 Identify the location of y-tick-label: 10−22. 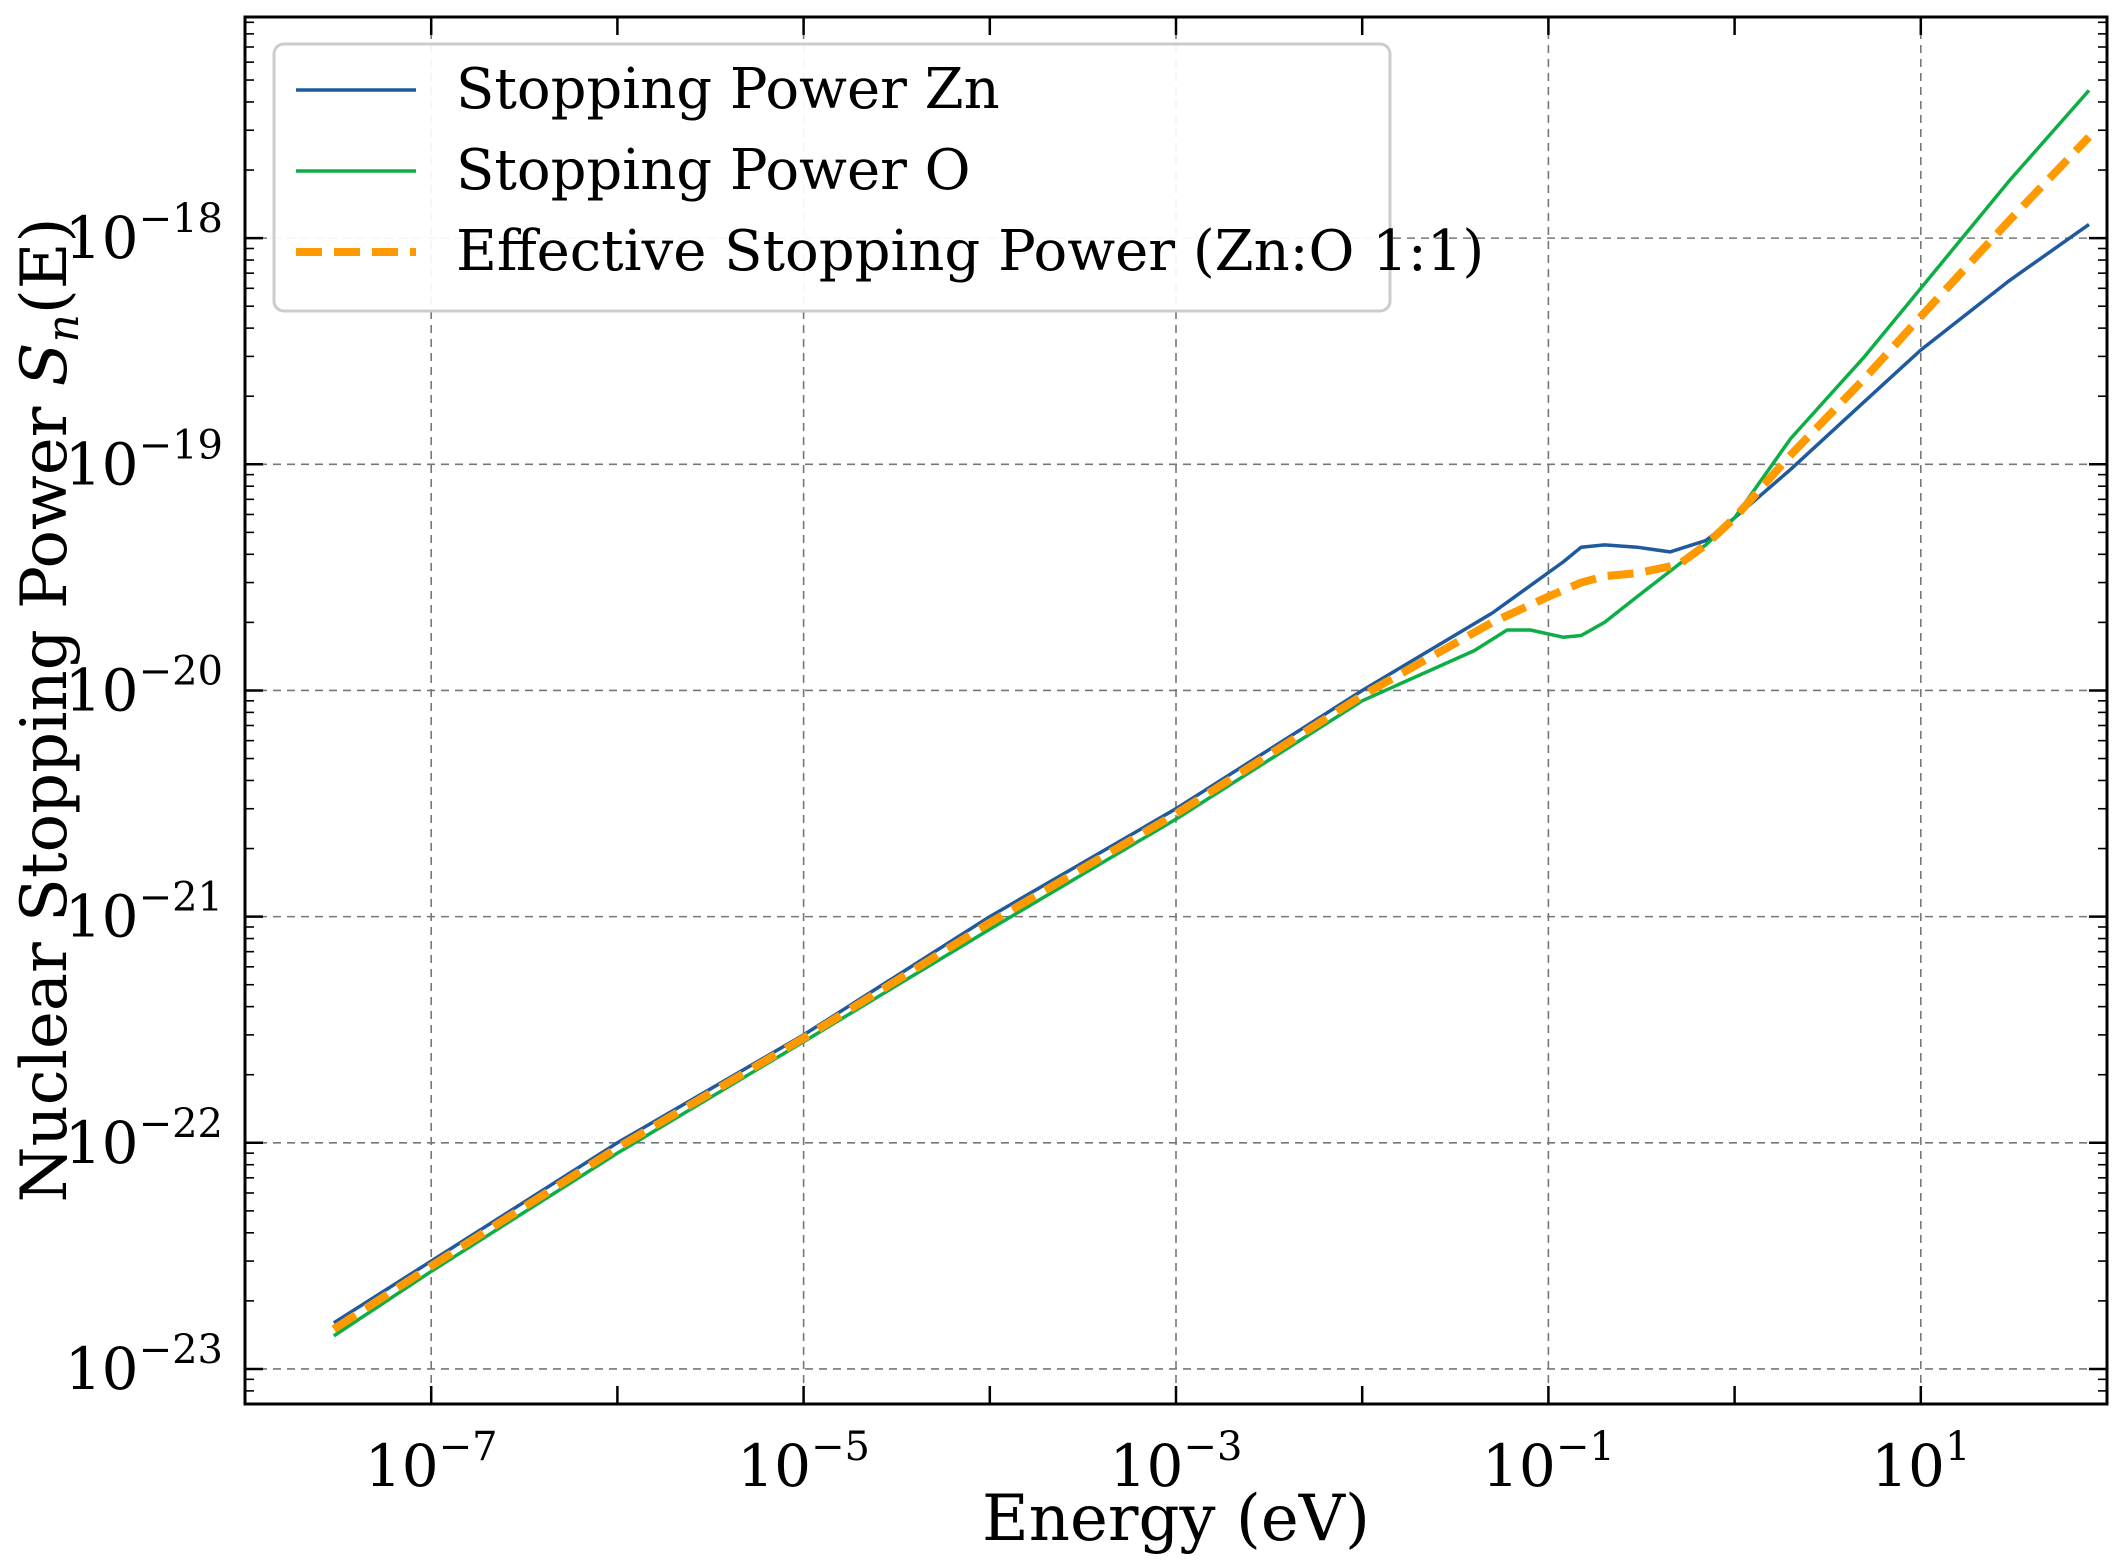
(144, 1139).